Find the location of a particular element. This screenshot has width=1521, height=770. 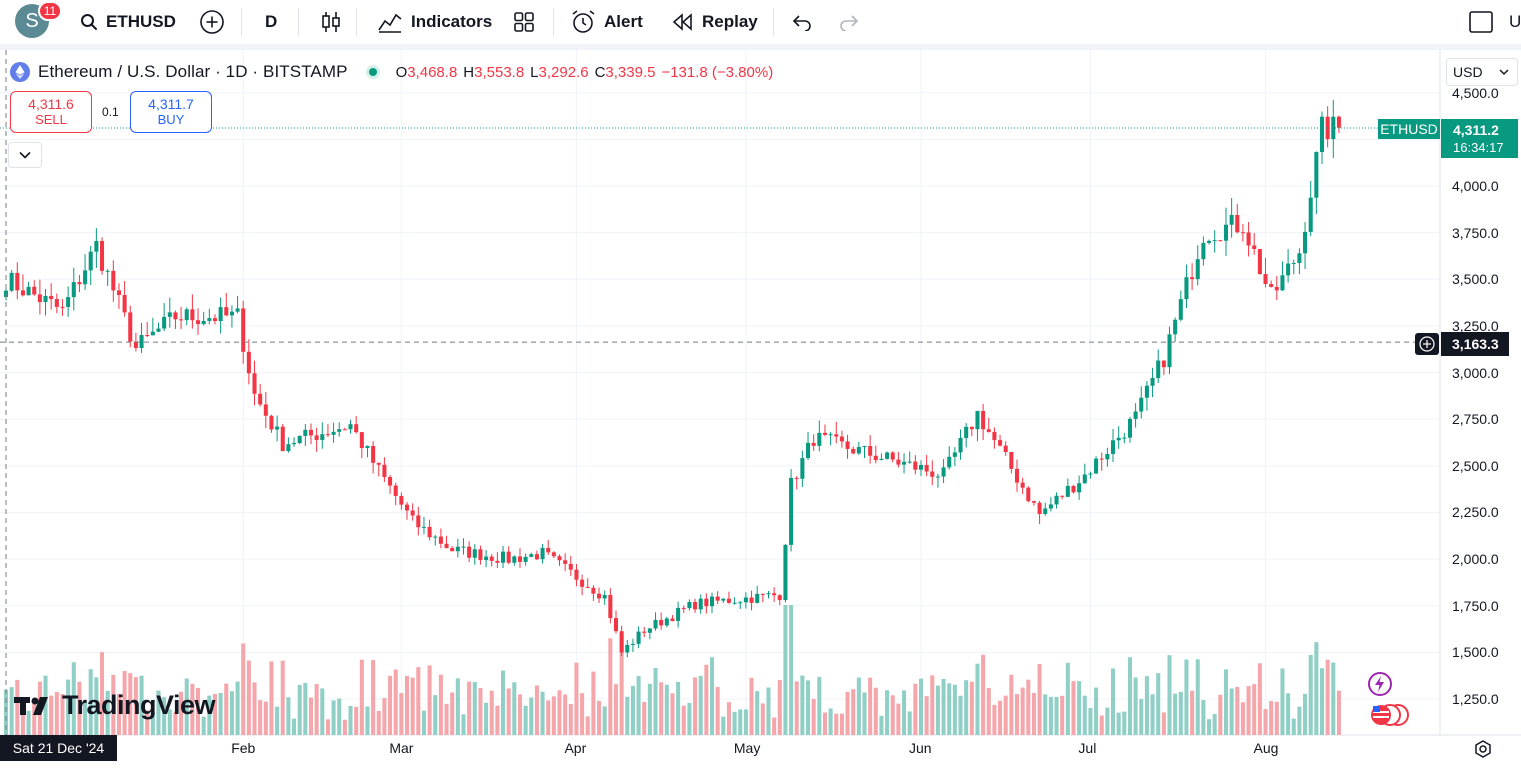

events-icons is located at coordinates (1390, 701).